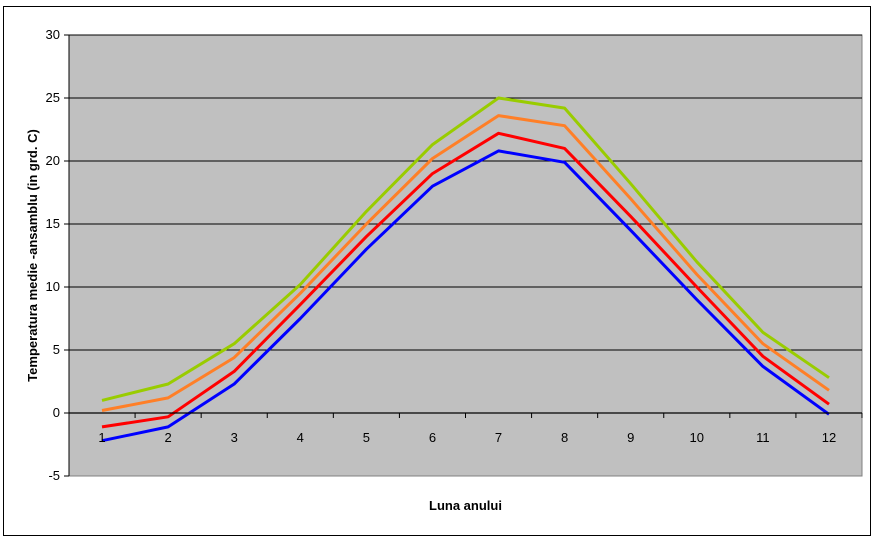 The image size is (879, 543). What do you see at coordinates (300, 437) in the screenshot?
I see `x-tick-label: 4` at bounding box center [300, 437].